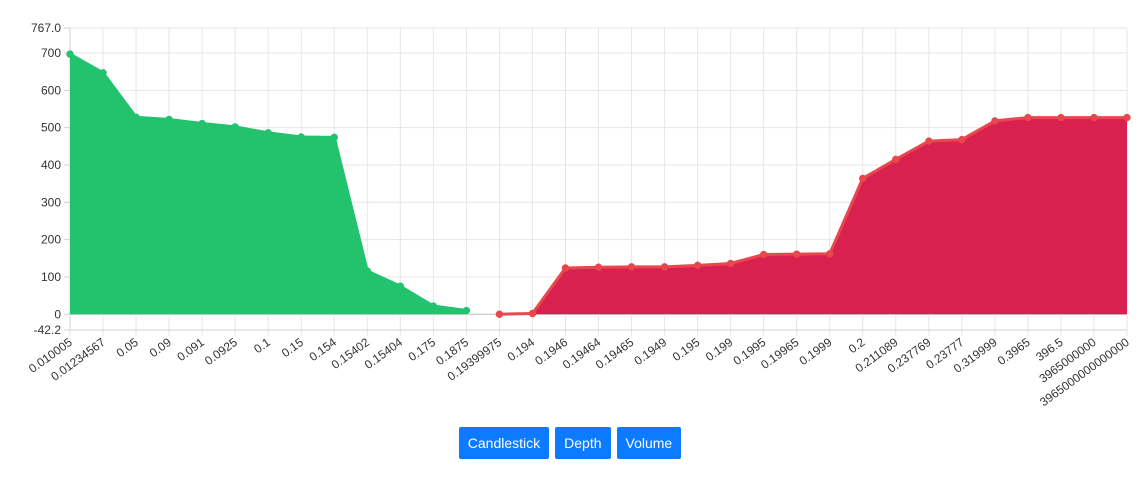  I want to click on x-tick-label: 0.15404, so click(384, 353).